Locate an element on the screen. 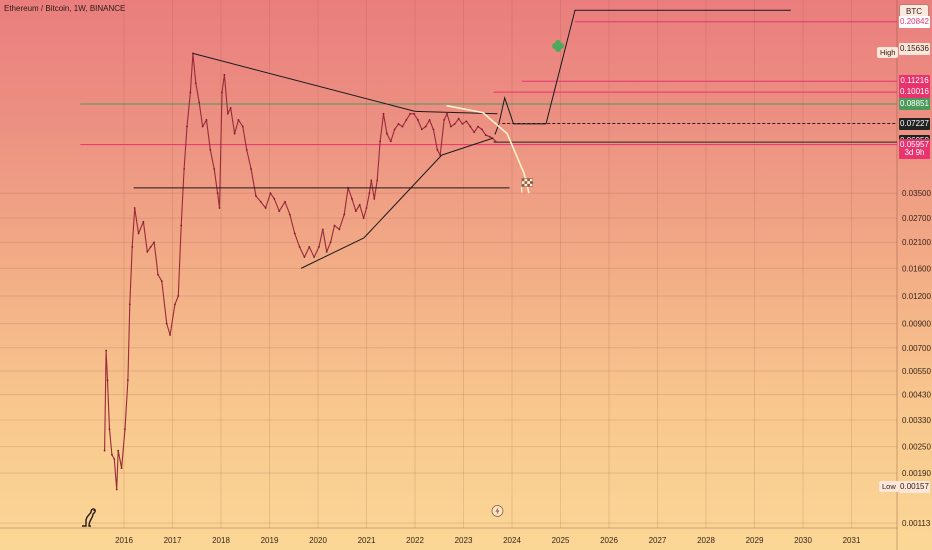  high-label: High is located at coordinates (888, 52).